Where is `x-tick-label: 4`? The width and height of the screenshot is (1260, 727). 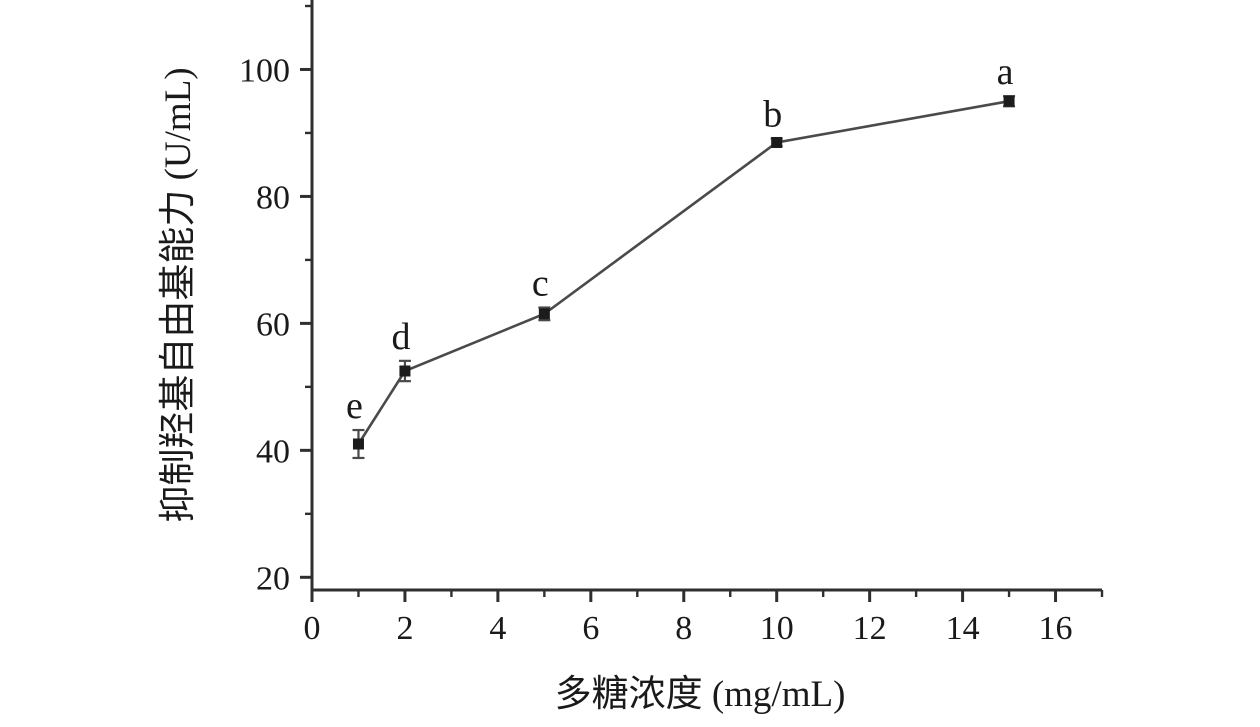
x-tick-label: 4 is located at coordinates (497, 628).